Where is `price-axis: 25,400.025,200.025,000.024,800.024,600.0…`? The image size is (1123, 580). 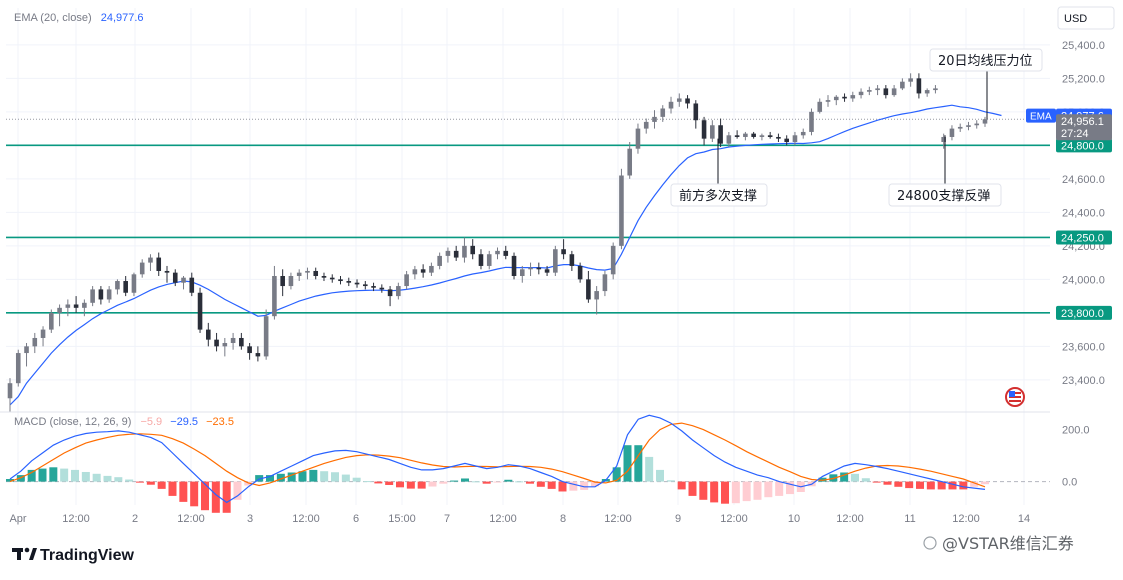
price-axis: 25,400.025,200.025,000.024,800.024,600.0… is located at coordinates (1069, 213).